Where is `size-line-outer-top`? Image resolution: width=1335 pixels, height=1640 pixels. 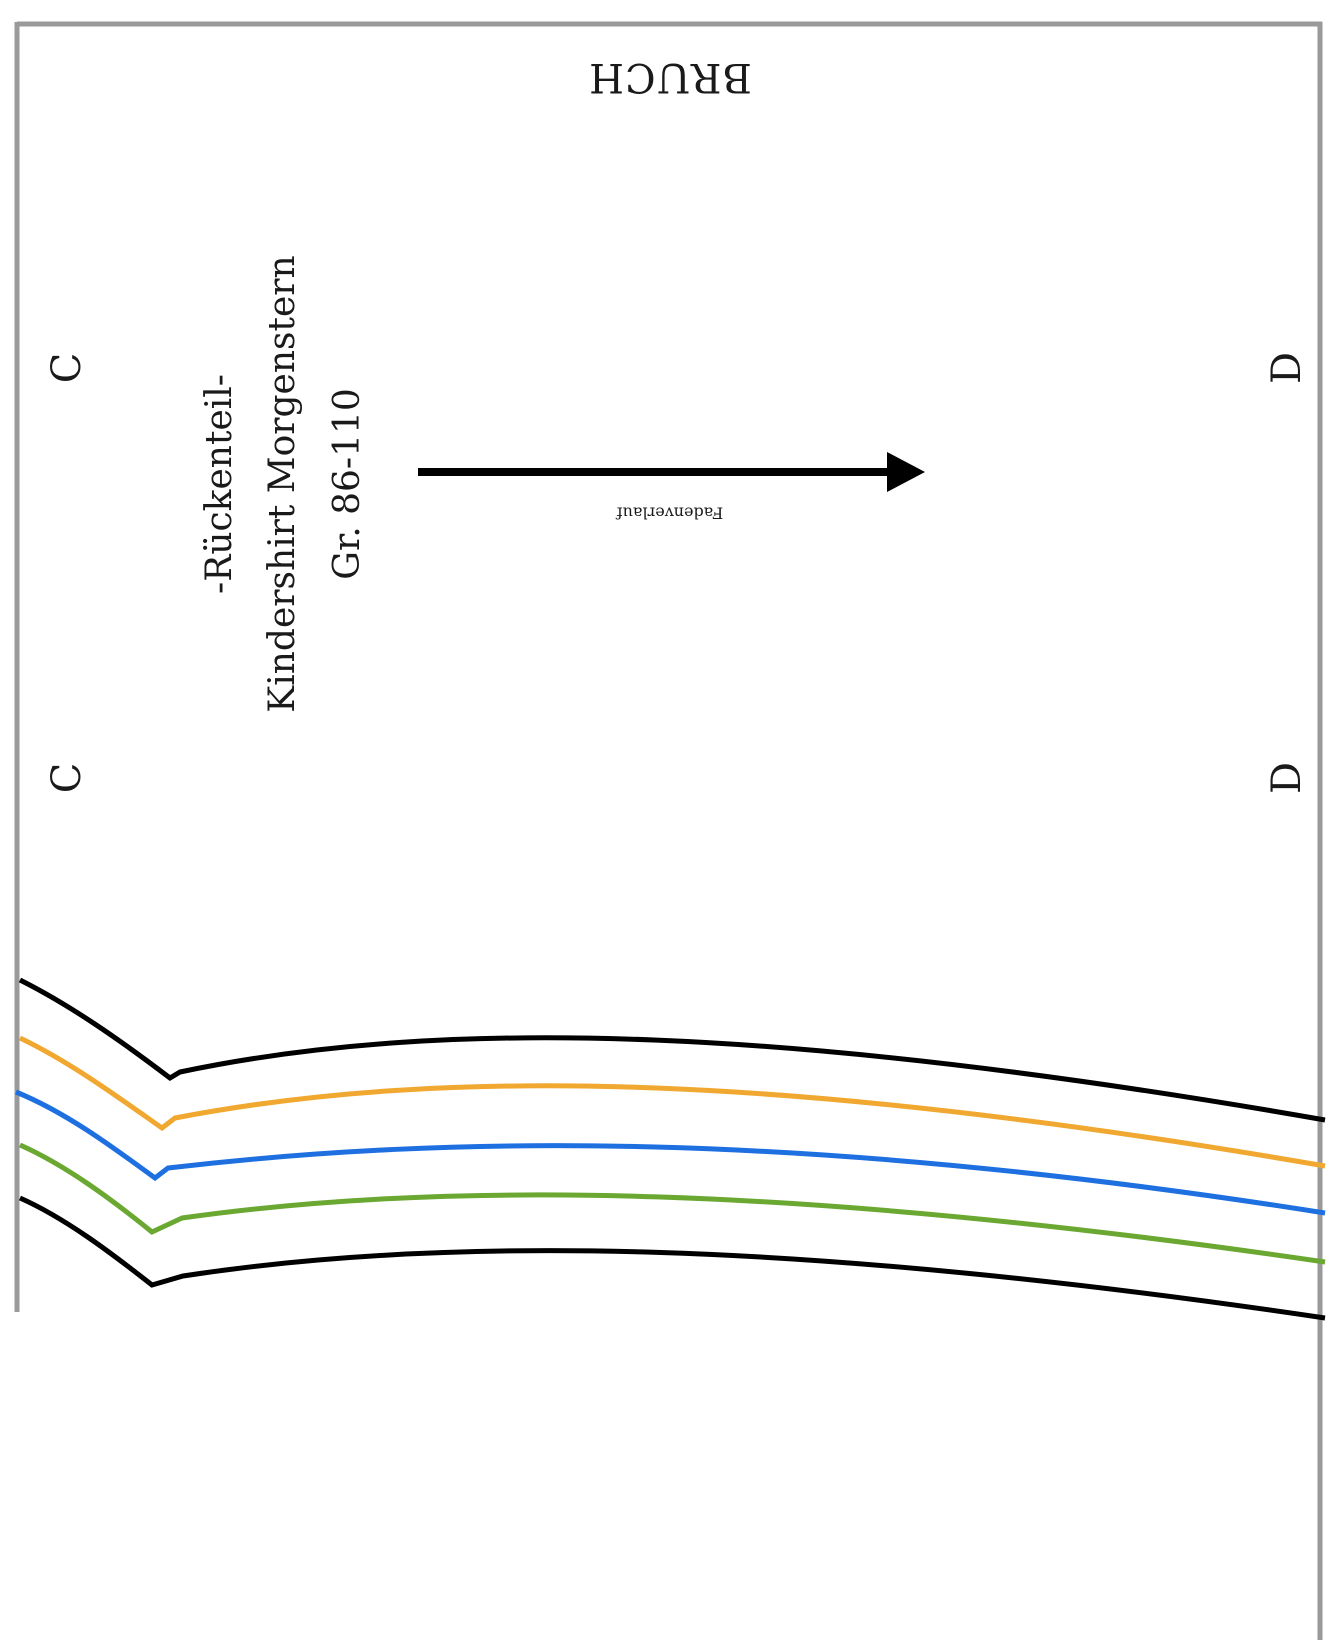
size-line-outer-top is located at coordinates (672, 1050).